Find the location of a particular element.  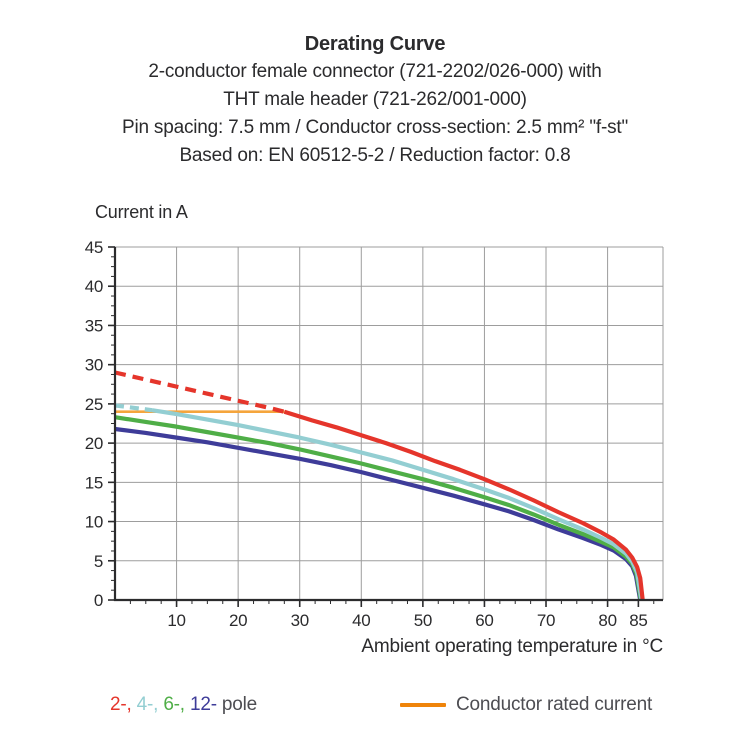

x-tick-label: 50 is located at coordinates (423, 620).